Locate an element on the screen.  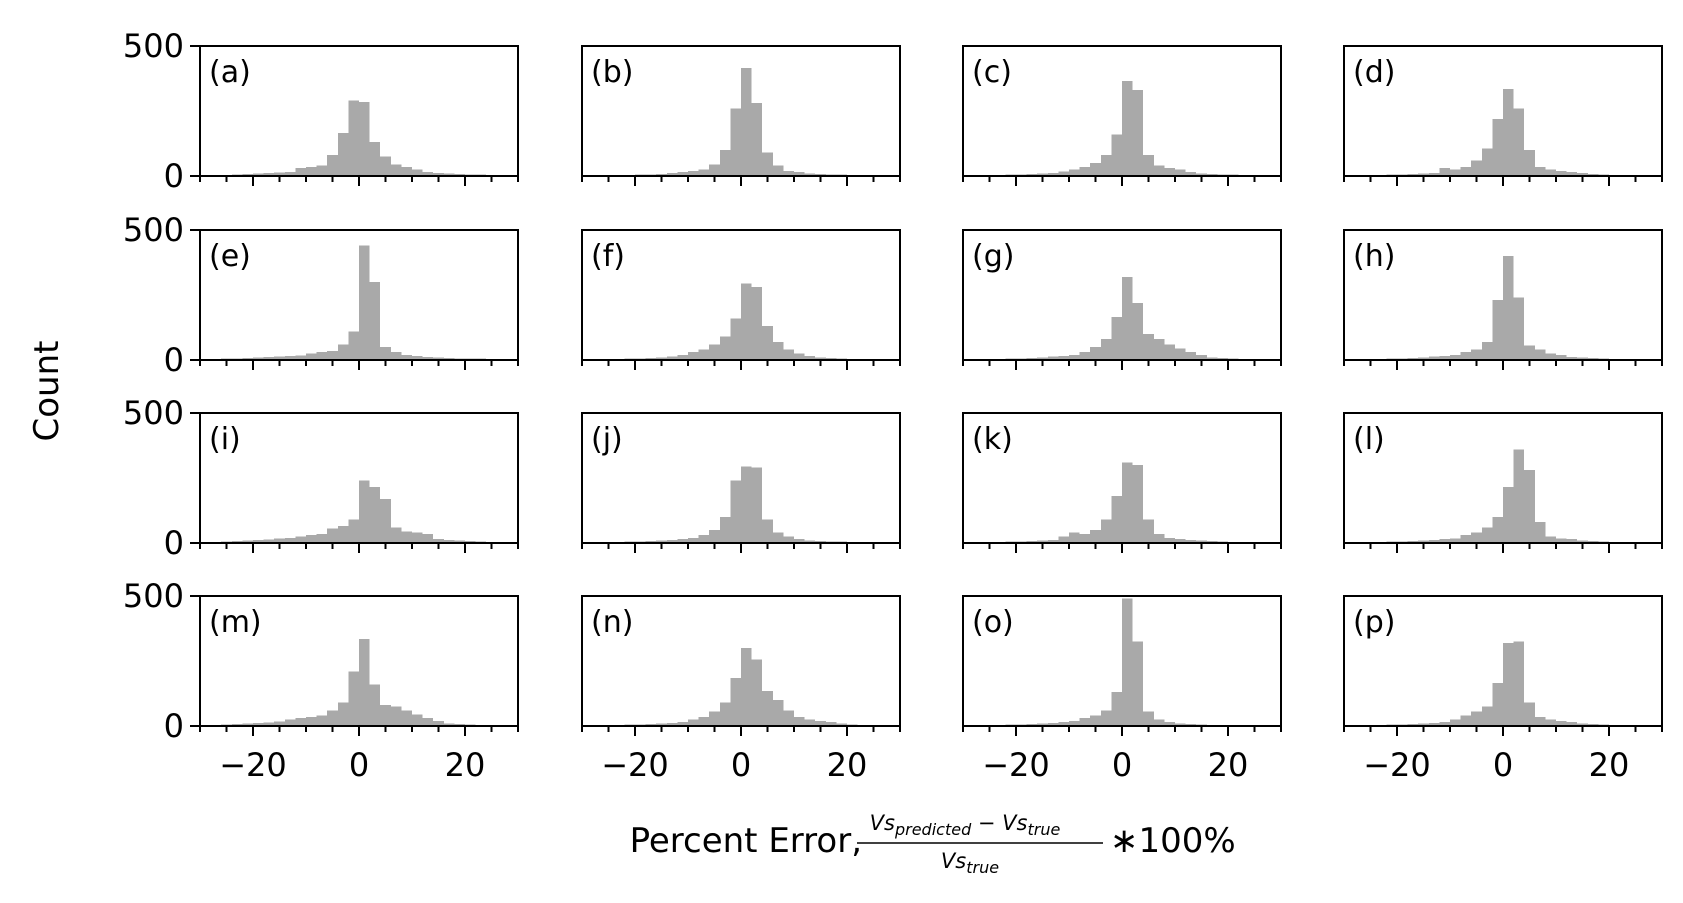
panel-label: (e) is located at coordinates (230, 256).